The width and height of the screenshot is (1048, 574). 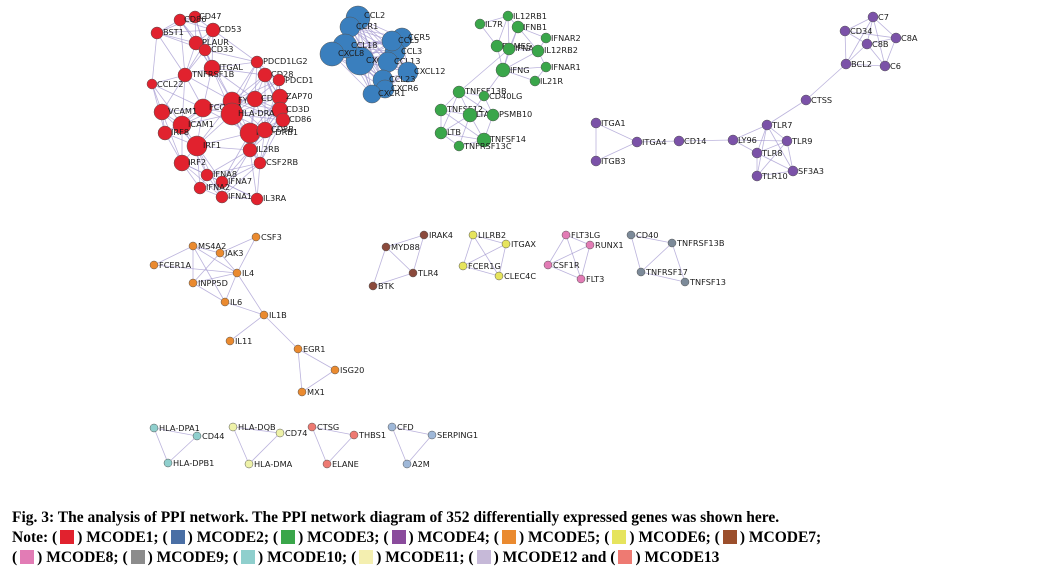 I want to click on node-circle-ifna2, so click(x=200, y=188).